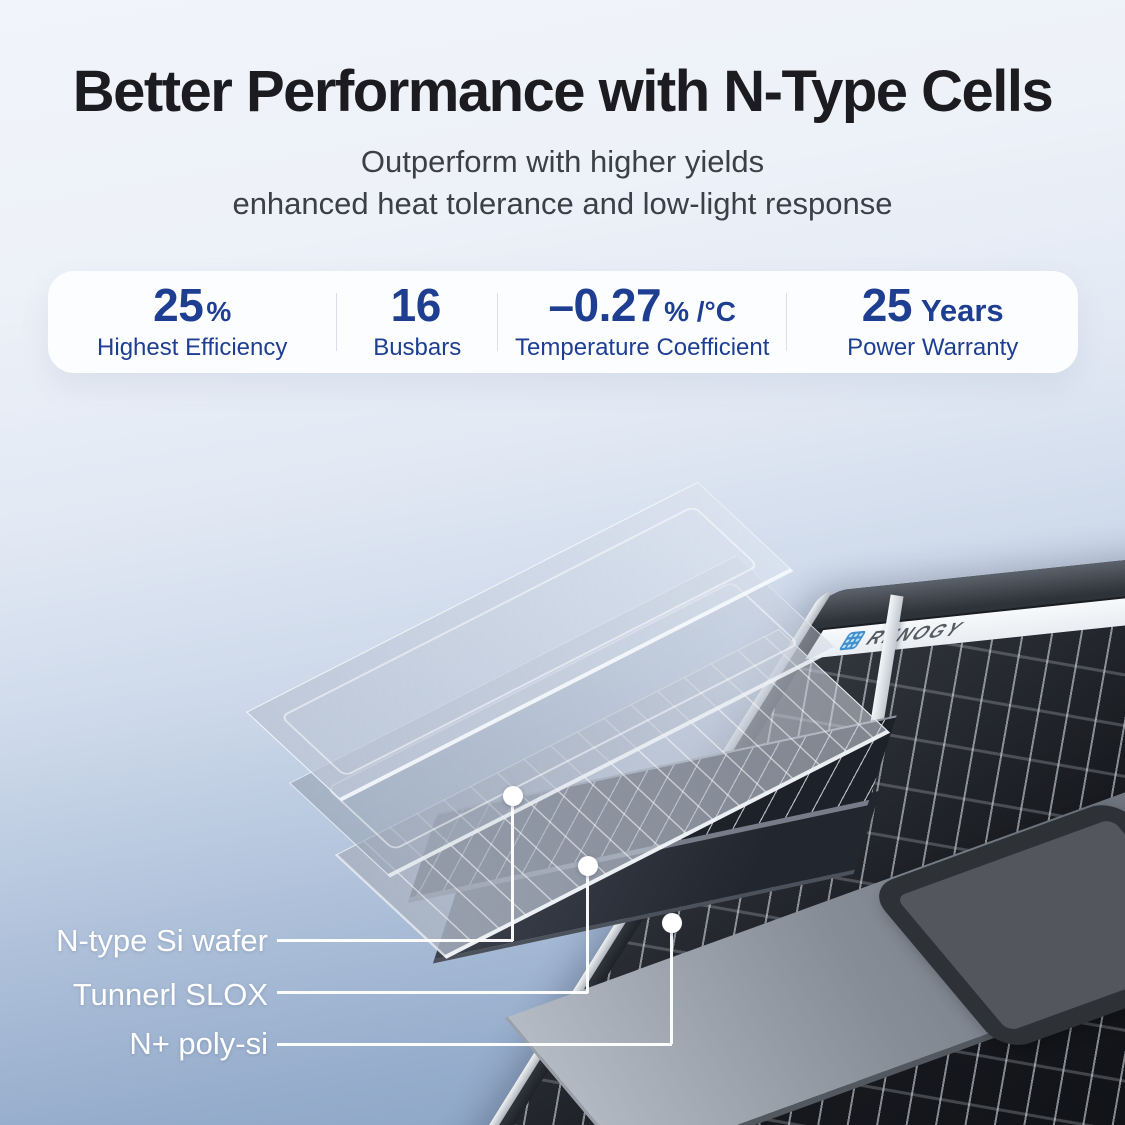 The height and width of the screenshot is (1125, 1125). Describe the element at coordinates (170, 994) in the screenshot. I see `layer-label-tunnel-slox: Tunnerl SLOX` at that location.